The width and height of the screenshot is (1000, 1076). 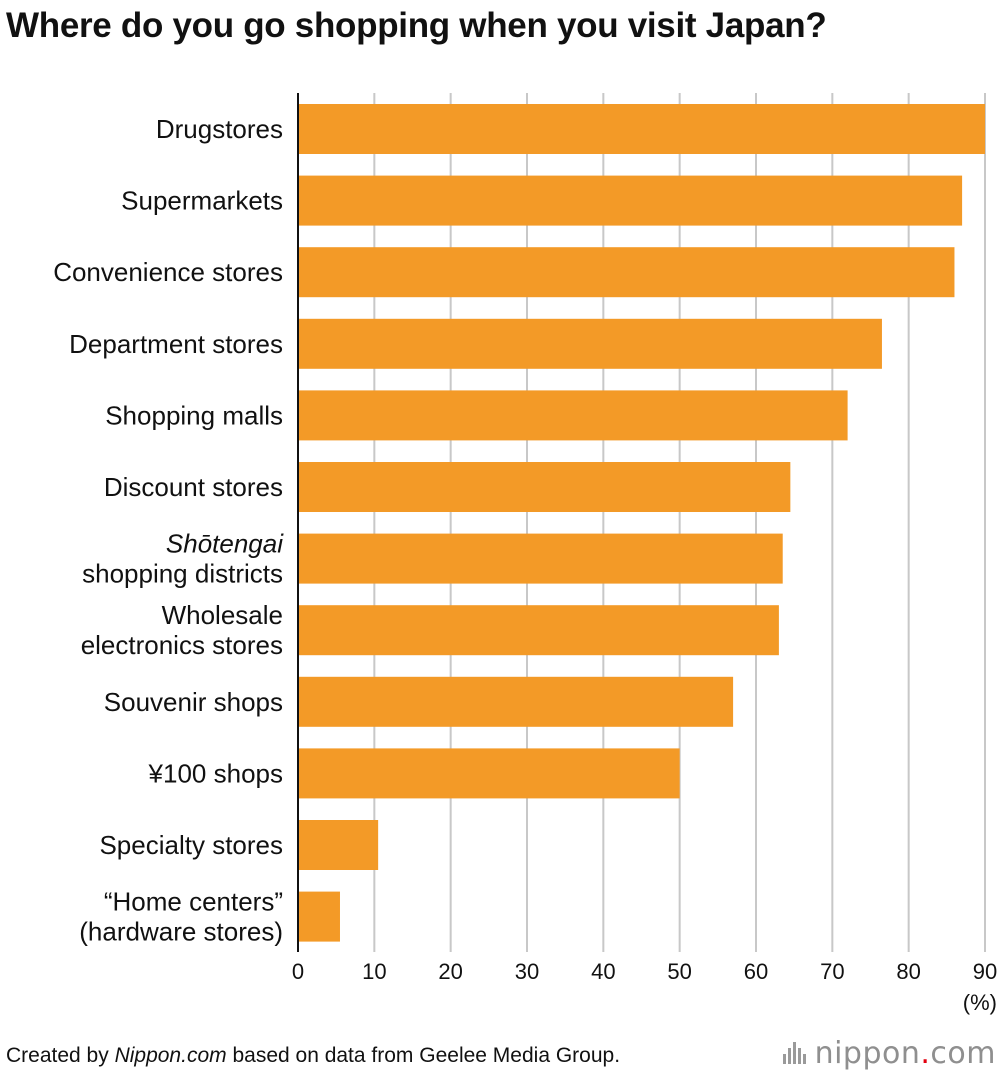 I want to click on category-label: Convenience stores, so click(x=168, y=272).